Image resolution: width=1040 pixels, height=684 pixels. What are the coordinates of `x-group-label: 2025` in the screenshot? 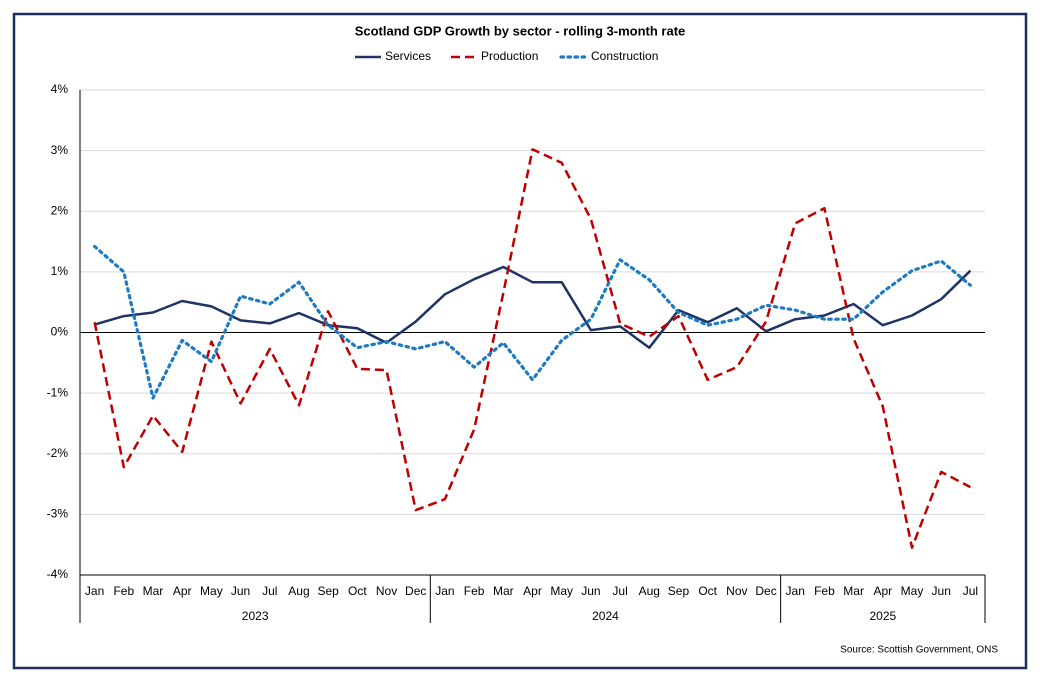 It's located at (882, 616).